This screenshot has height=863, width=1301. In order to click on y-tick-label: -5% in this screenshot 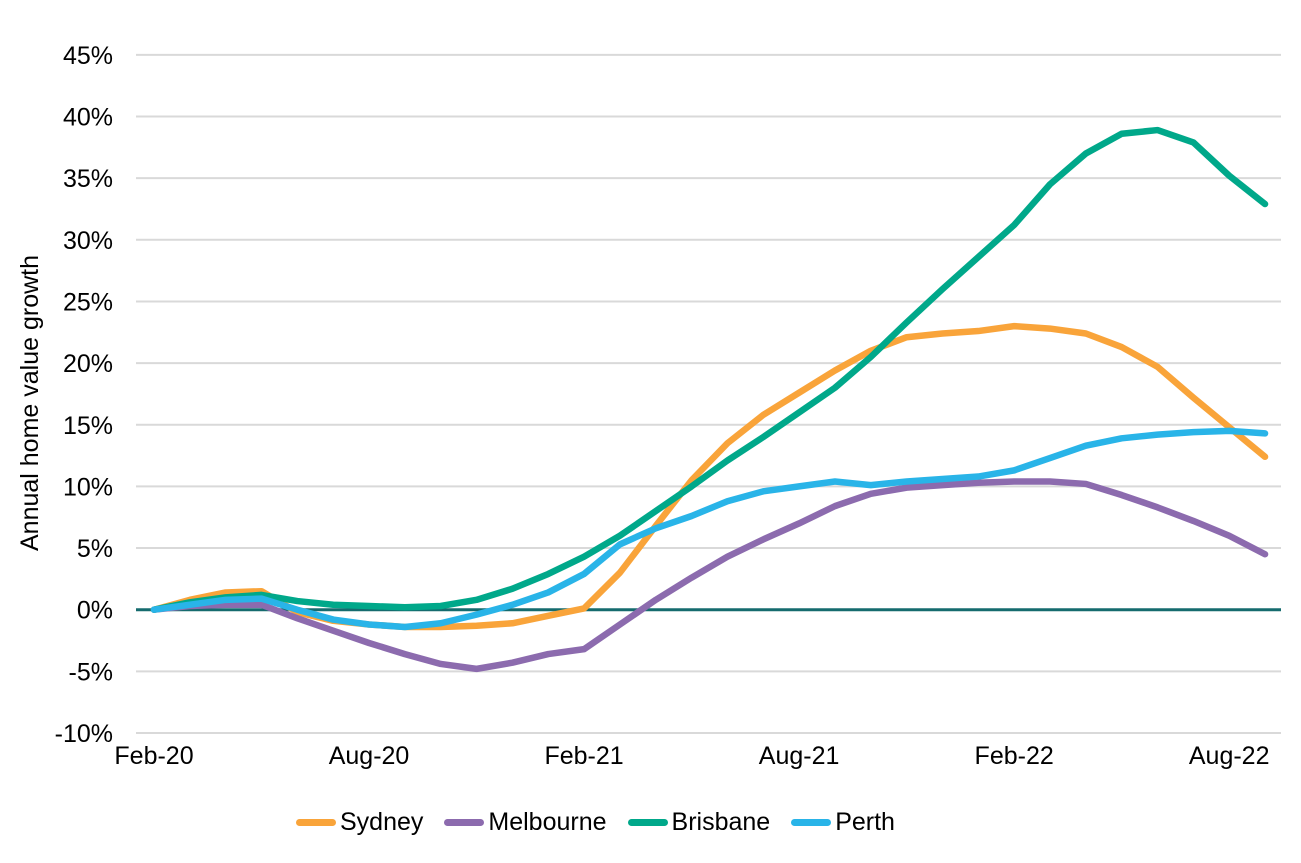, I will do `click(91, 672)`.